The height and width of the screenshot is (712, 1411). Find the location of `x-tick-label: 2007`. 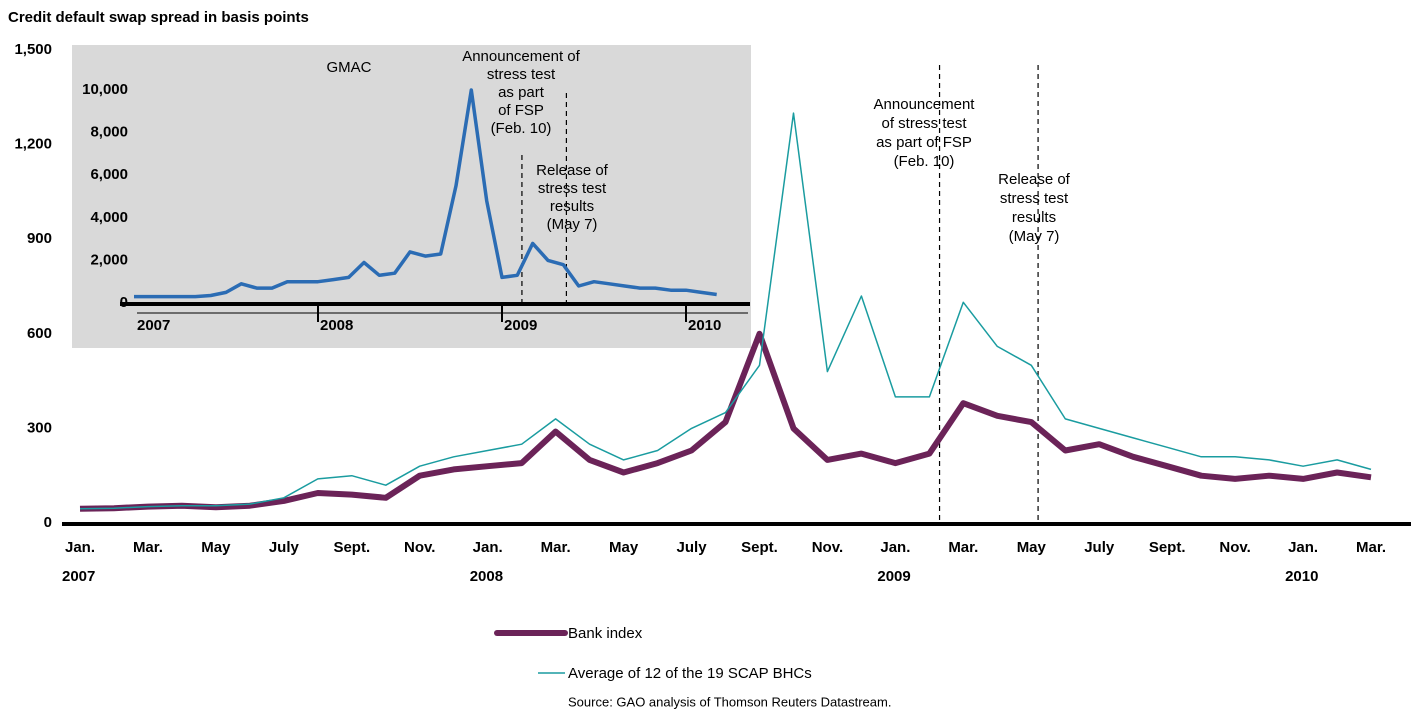

x-tick-label: 2007 is located at coordinates (153, 325).